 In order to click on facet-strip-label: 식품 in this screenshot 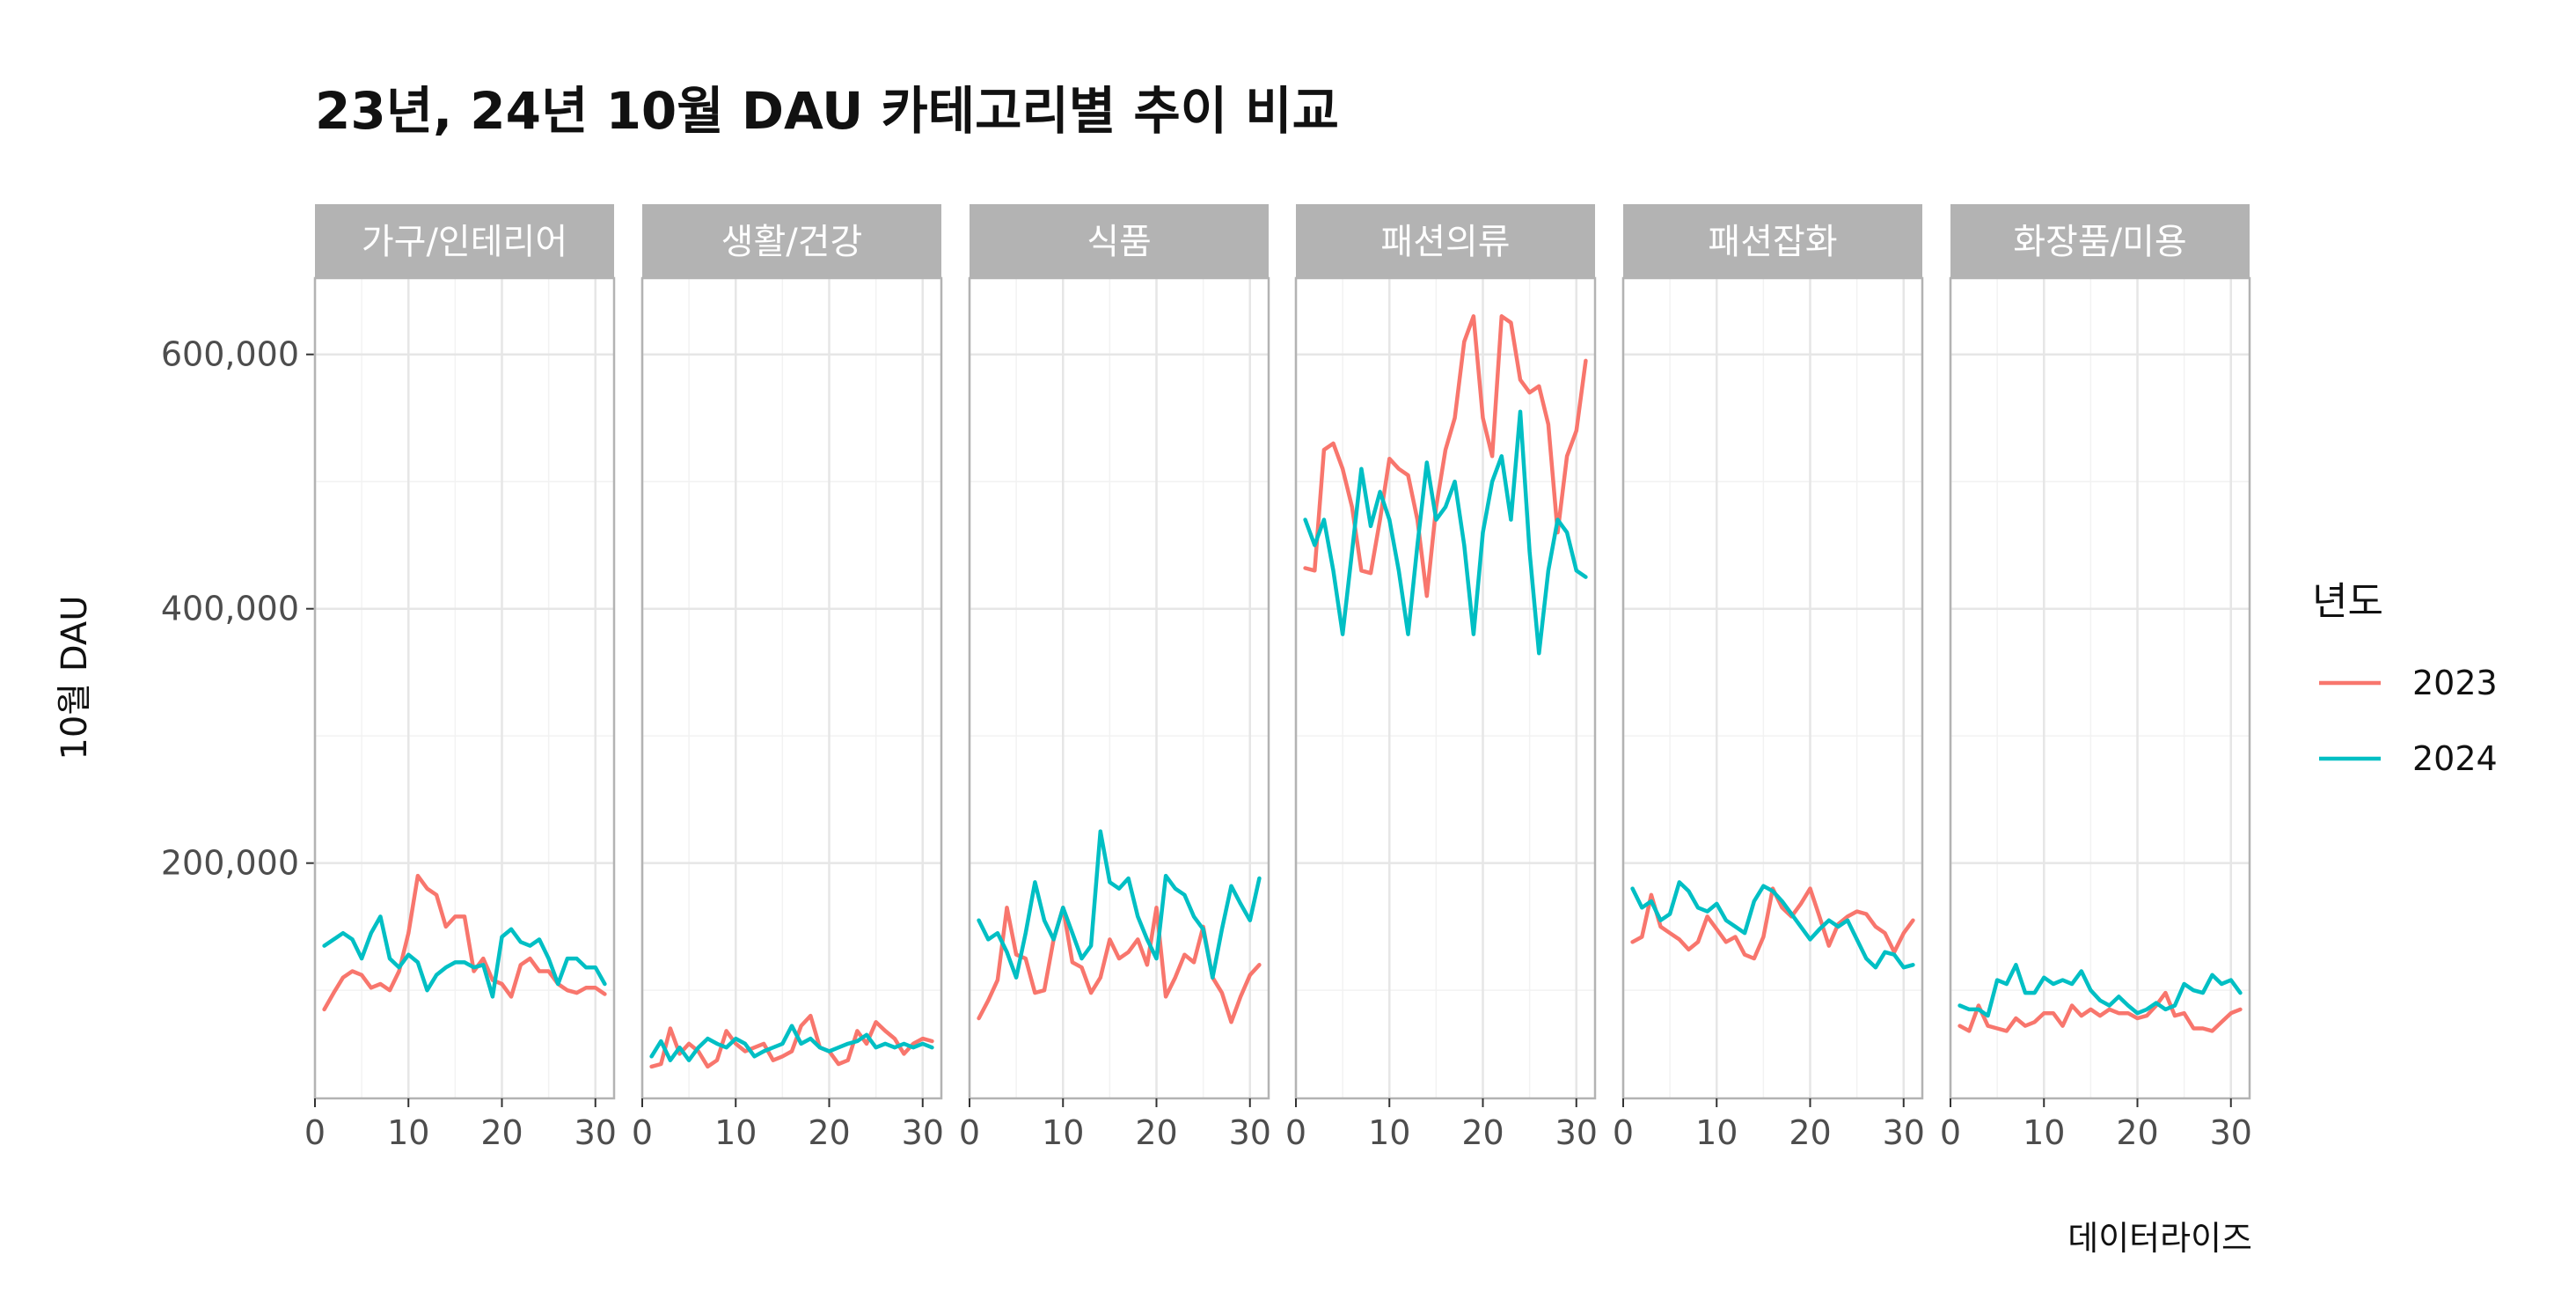, I will do `click(1119, 242)`.